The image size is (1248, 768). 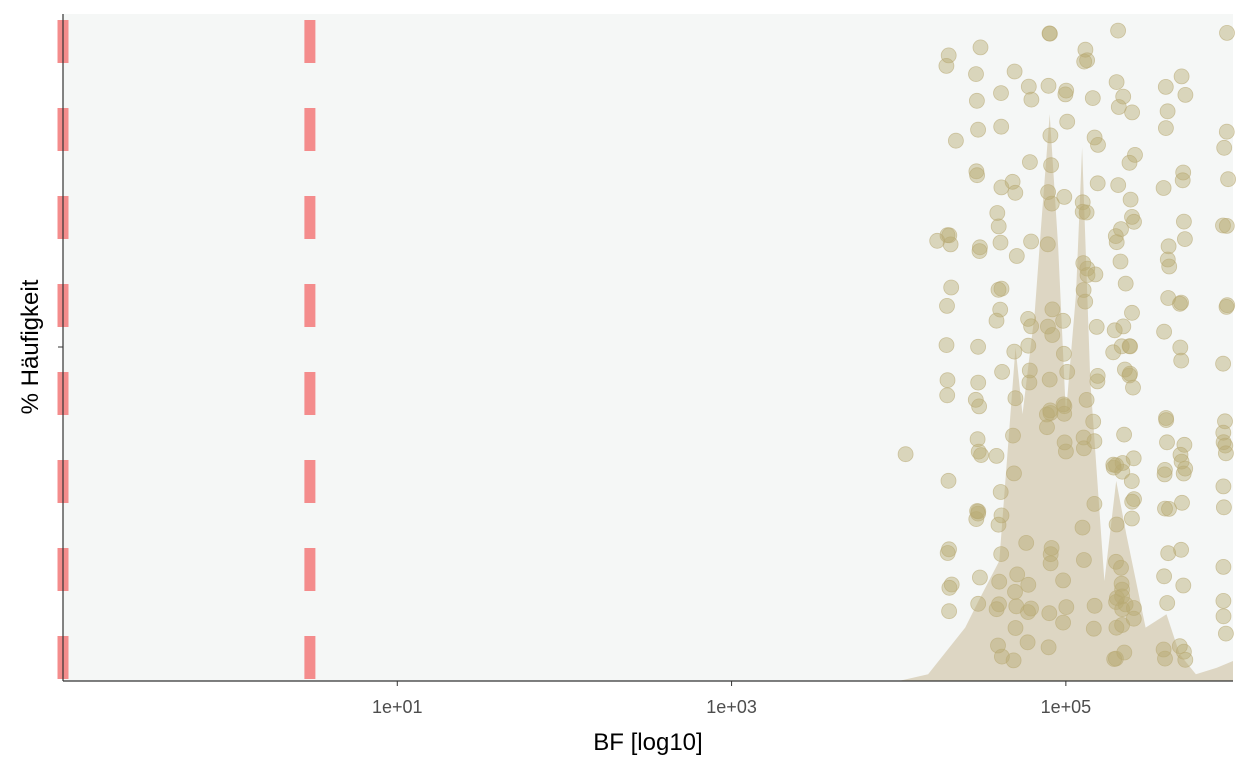 I want to click on x-tick-label: 1e+05, so click(x=1066, y=707).